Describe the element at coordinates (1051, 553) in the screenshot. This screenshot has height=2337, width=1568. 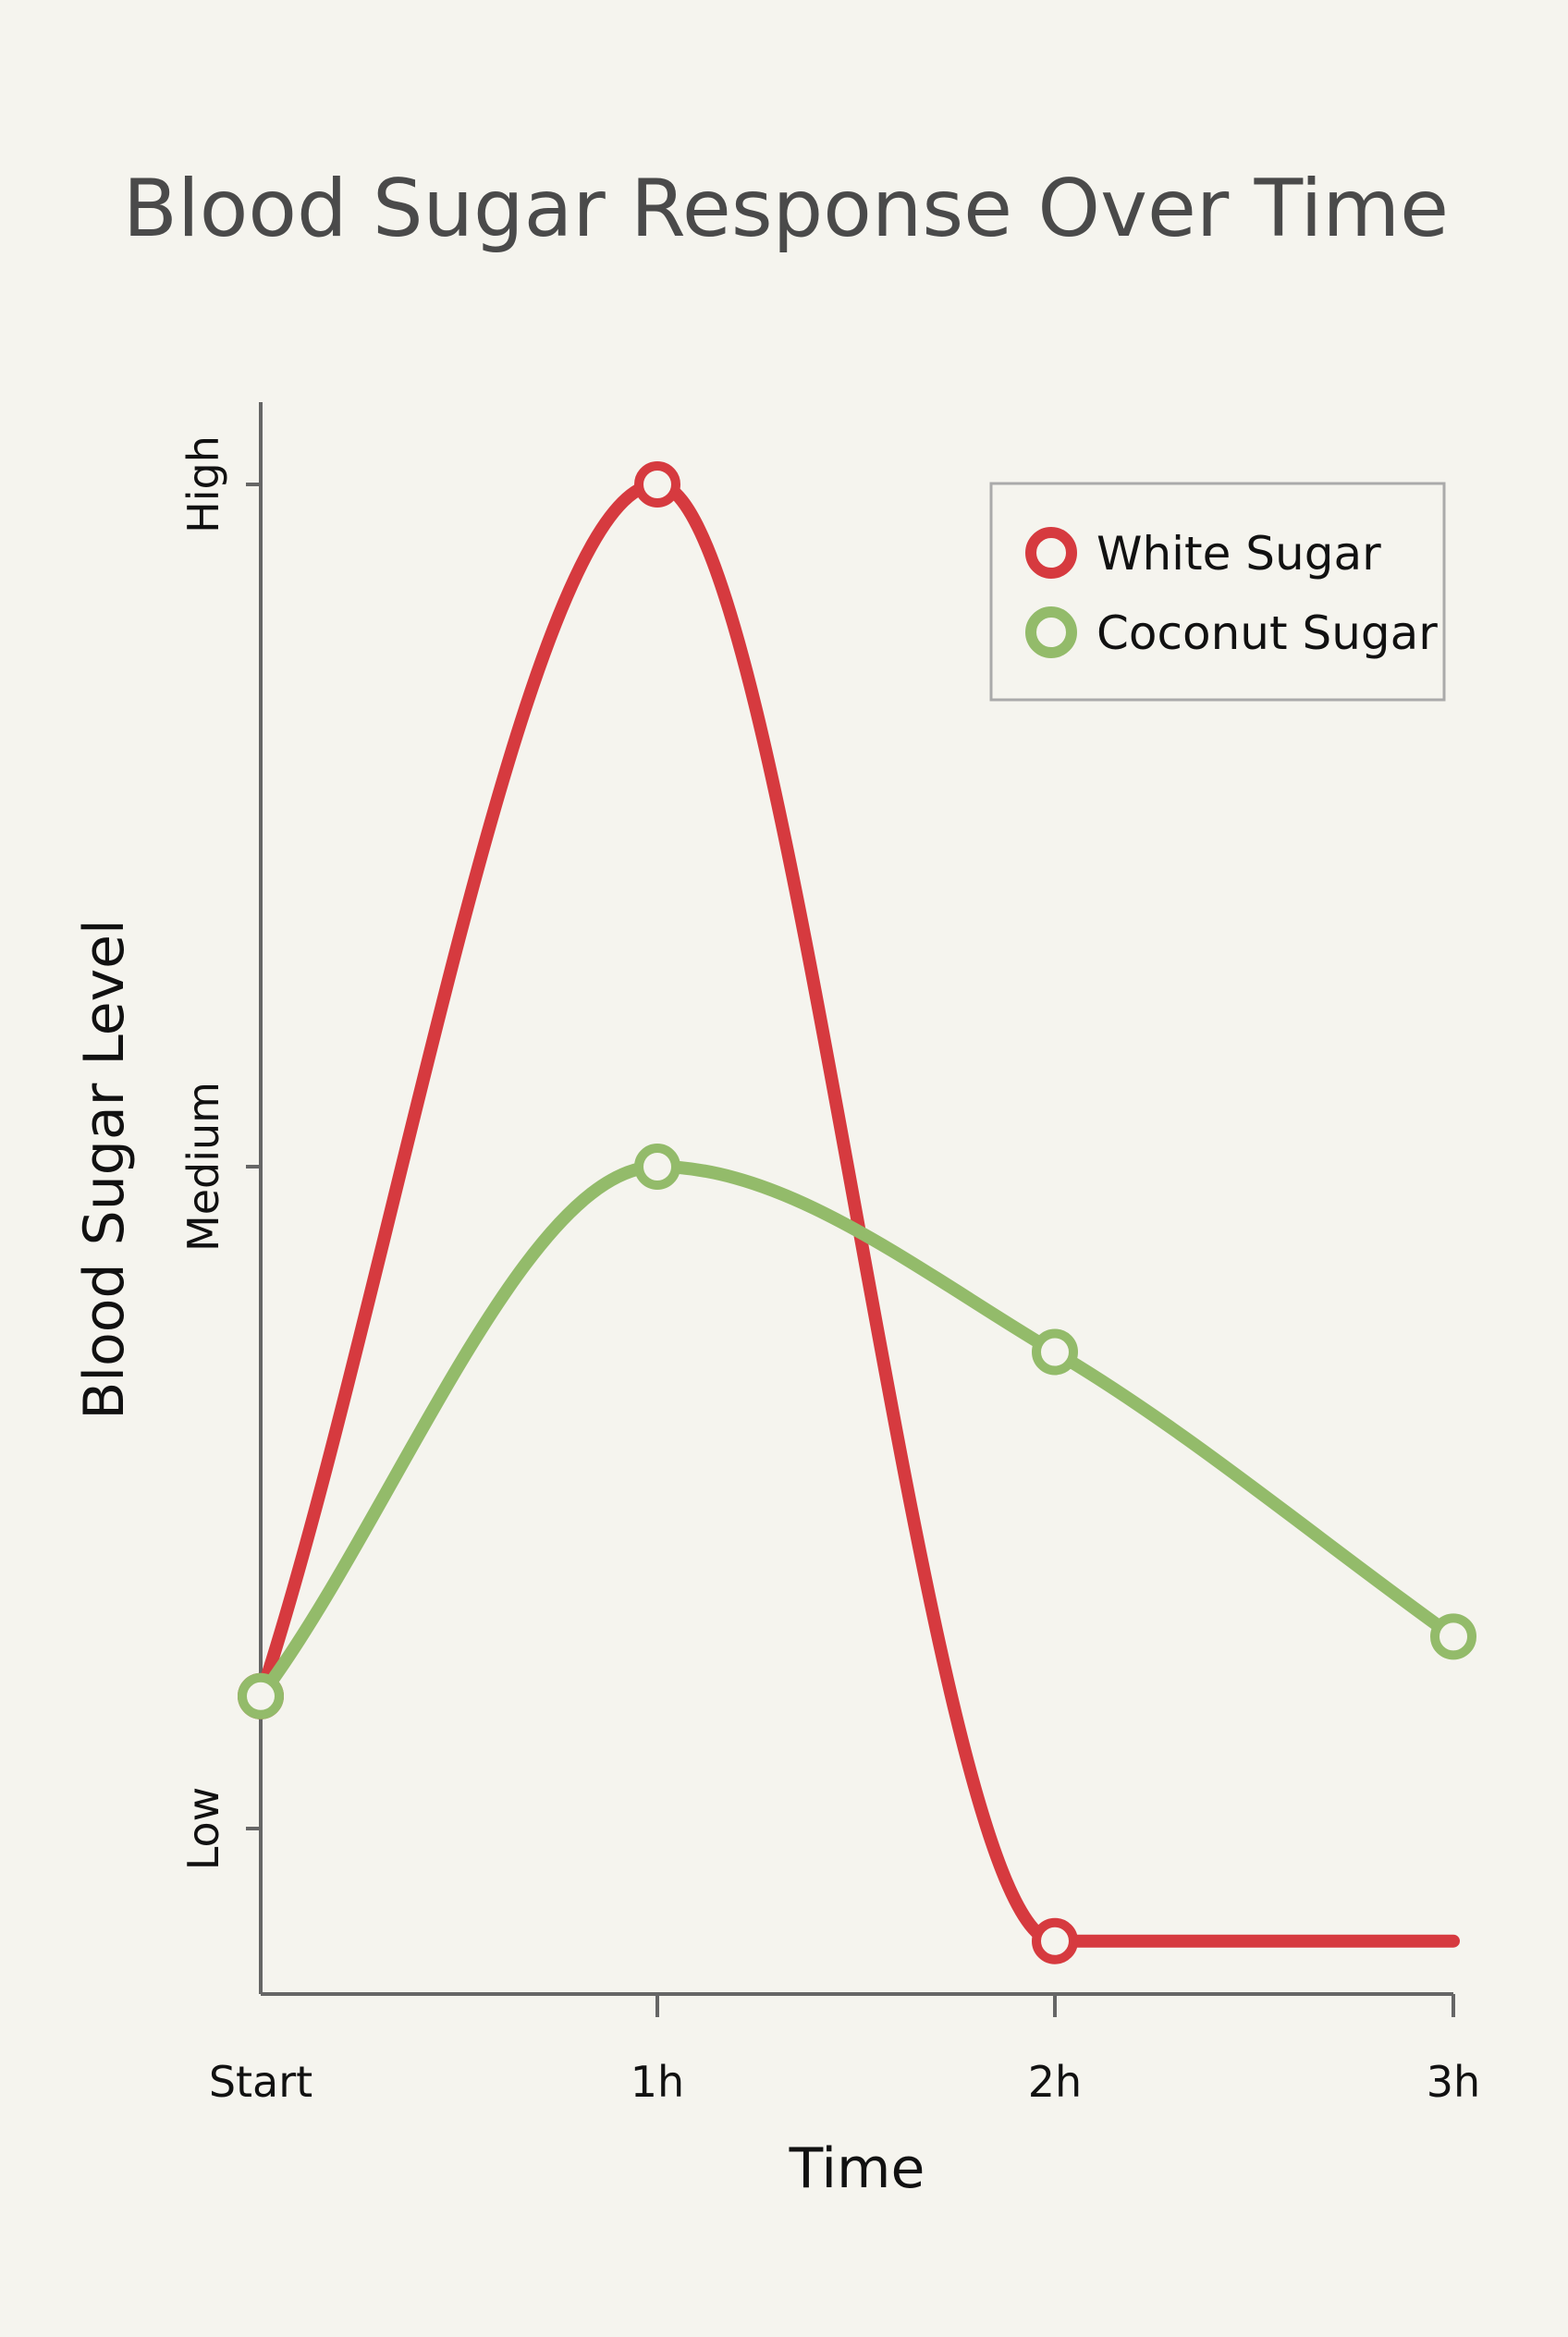
I see `legend-marker-white-sugar` at that location.